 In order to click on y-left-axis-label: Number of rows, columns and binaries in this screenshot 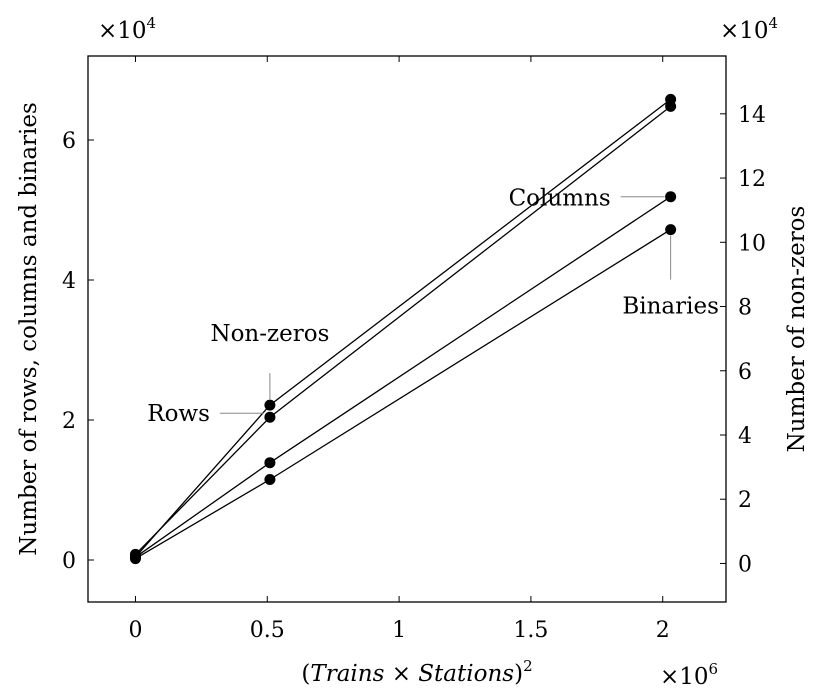, I will do `click(29, 329)`.